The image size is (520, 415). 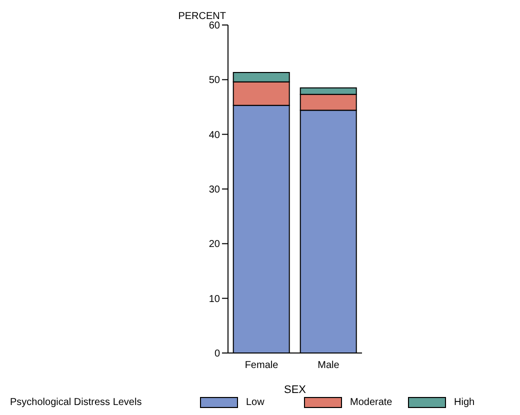 What do you see at coordinates (217, 354) in the screenshot?
I see `y-tick-label: 0` at bounding box center [217, 354].